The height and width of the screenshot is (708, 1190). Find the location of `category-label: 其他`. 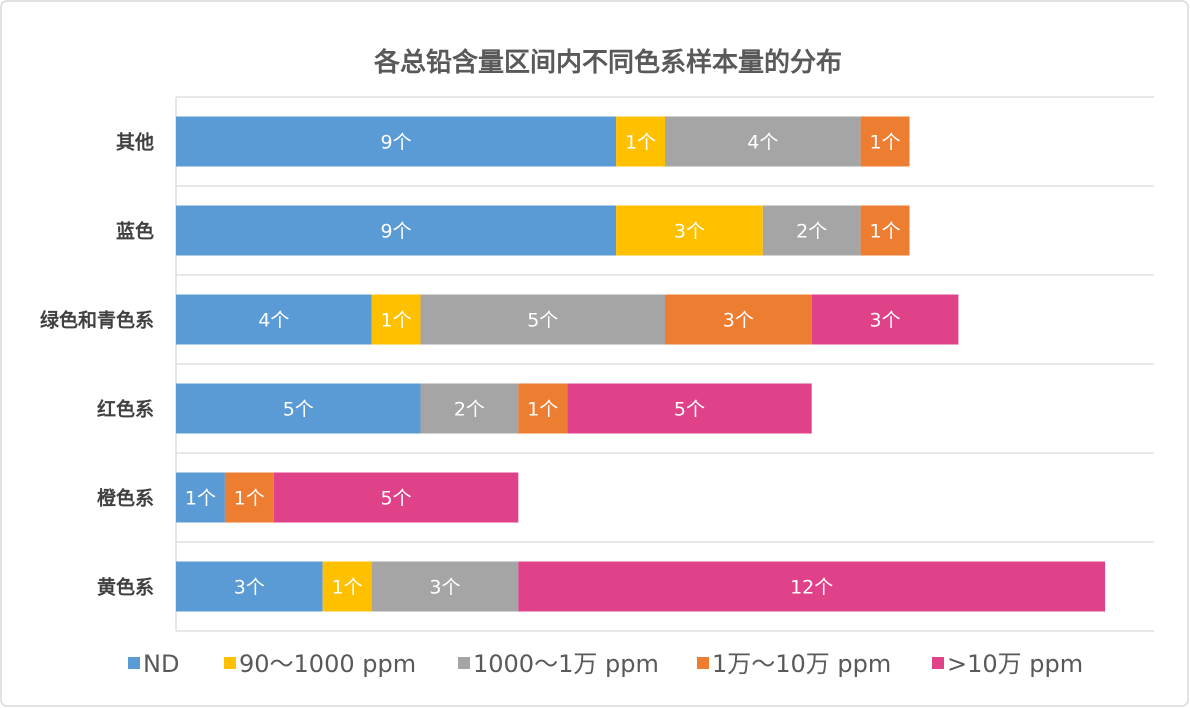

category-label: 其他 is located at coordinates (135, 142).